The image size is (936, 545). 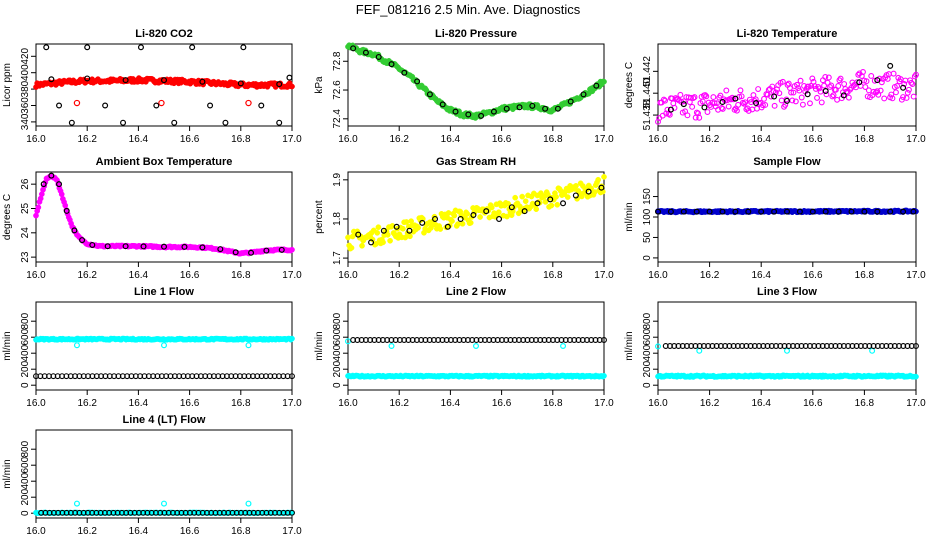 I want to click on panel-8-xtick-label-4: 16.8, so click(x=865, y=403).